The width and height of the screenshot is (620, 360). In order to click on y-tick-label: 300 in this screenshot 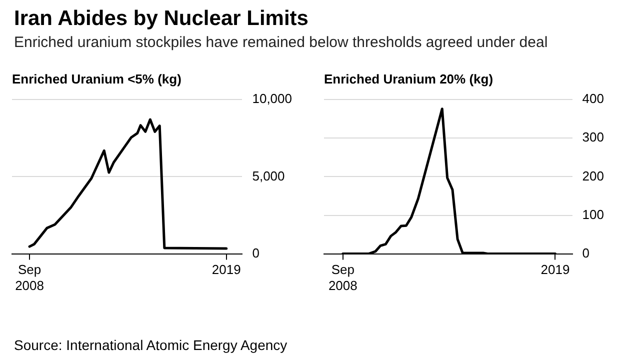, I will do `click(593, 137)`.